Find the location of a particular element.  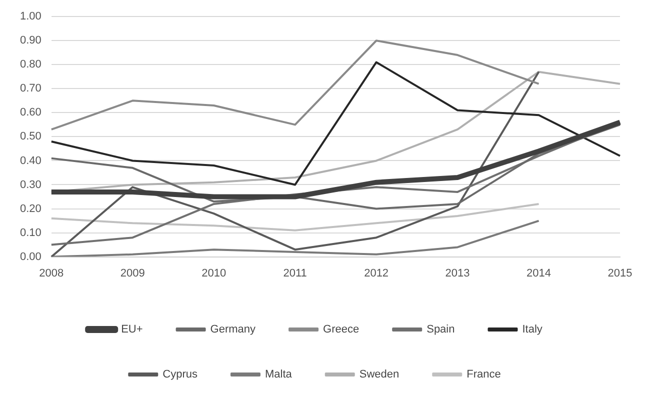

y-tick-label: 0.50 is located at coordinates (31, 136).